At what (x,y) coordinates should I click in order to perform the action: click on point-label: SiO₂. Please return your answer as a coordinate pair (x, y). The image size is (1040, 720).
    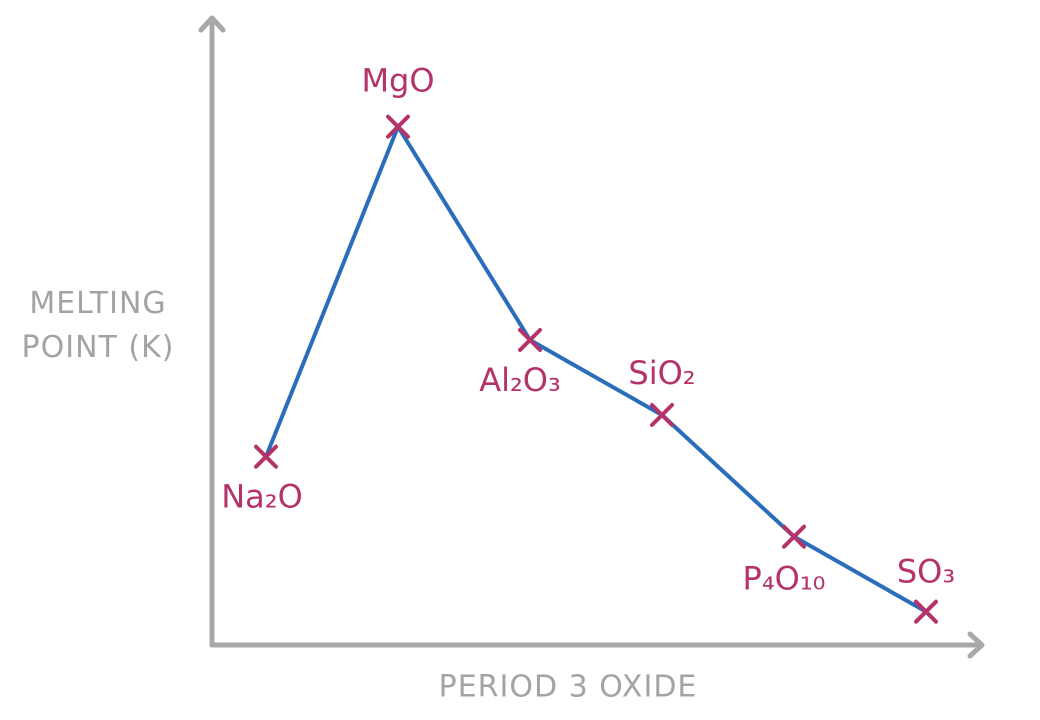
    Looking at the image, I should click on (661, 373).